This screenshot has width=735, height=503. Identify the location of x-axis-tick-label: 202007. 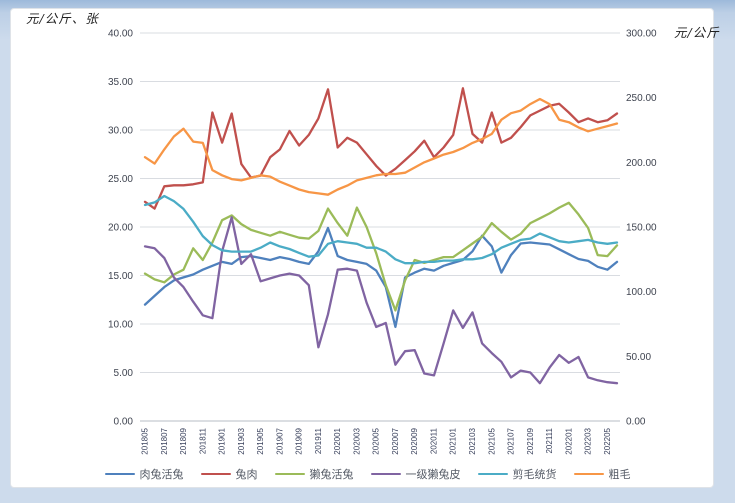
(395, 440).